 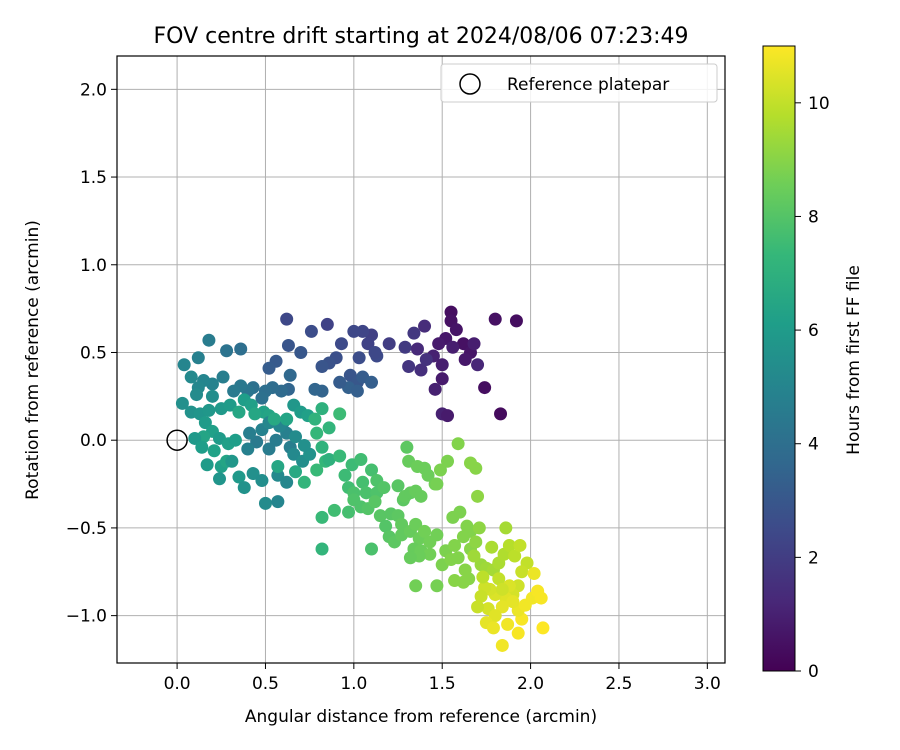 What do you see at coordinates (813, 445) in the screenshot?
I see `colorbar-tick-label: 4` at bounding box center [813, 445].